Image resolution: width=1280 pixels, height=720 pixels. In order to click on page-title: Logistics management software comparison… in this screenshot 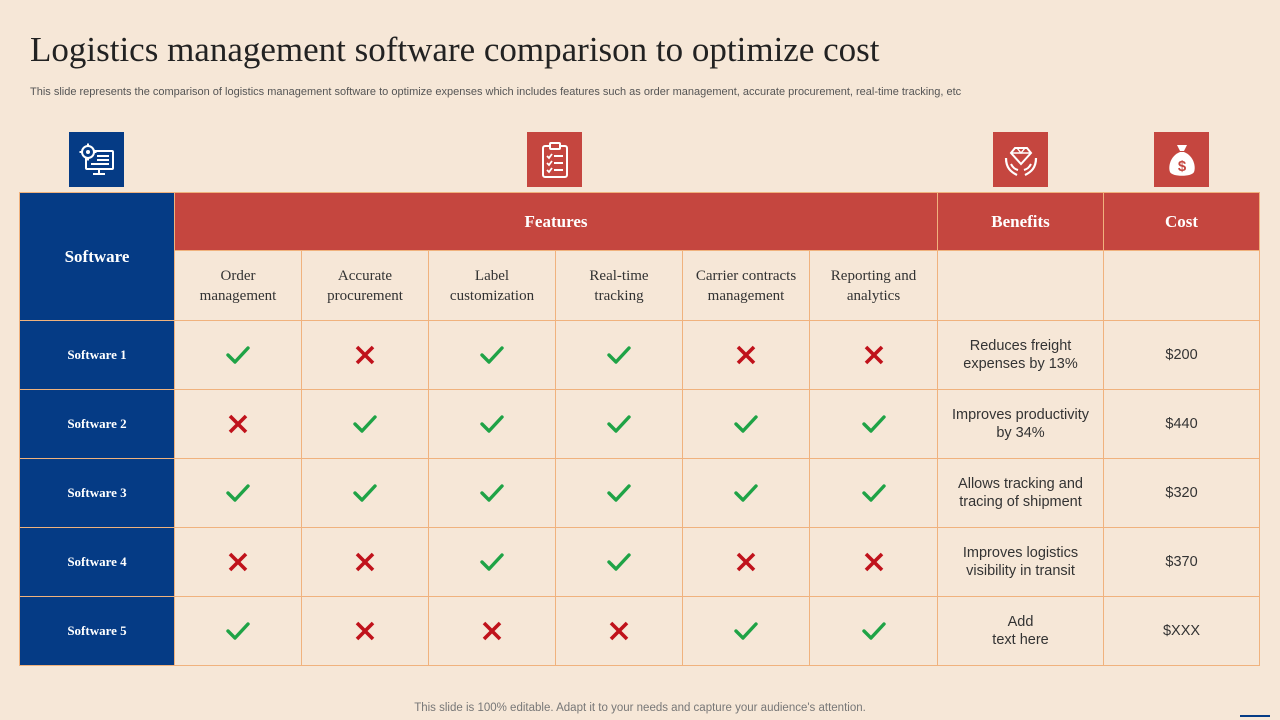, I will do `click(455, 49)`.